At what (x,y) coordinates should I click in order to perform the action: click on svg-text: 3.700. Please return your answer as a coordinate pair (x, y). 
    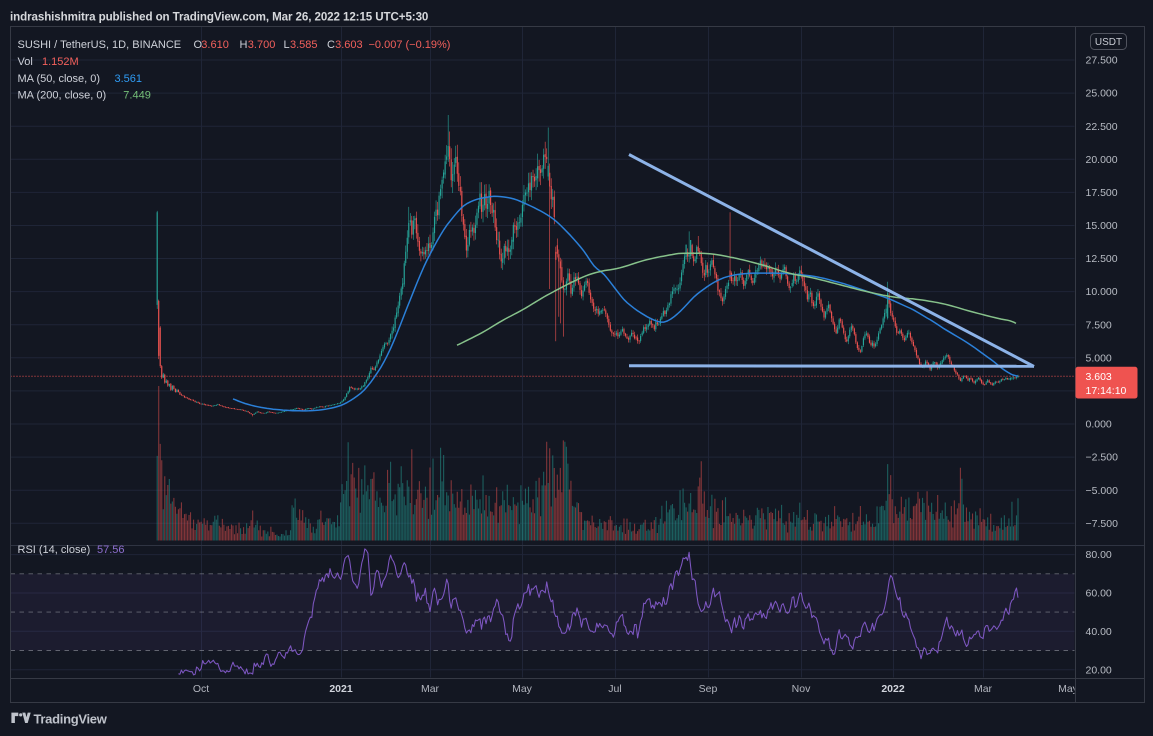
    Looking at the image, I should click on (262, 45).